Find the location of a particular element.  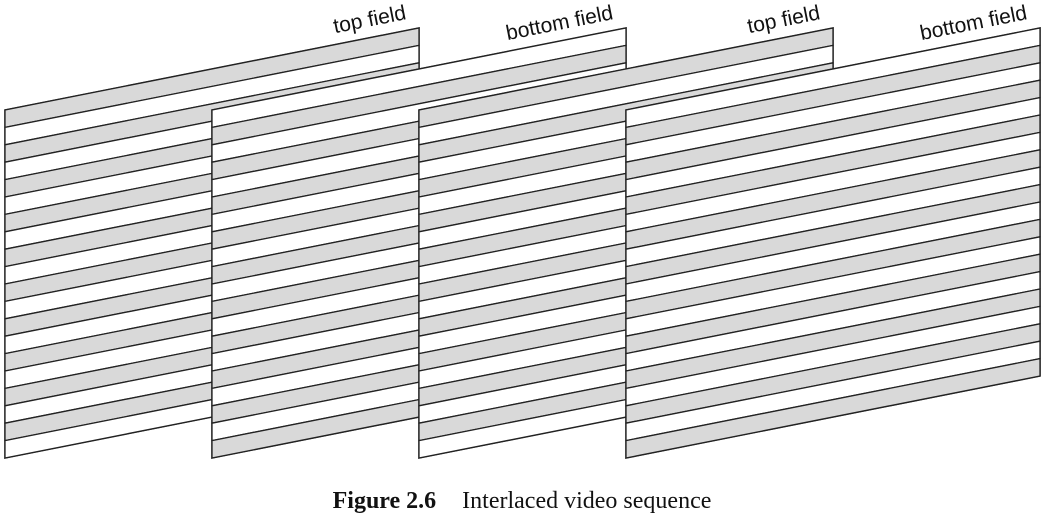

figure-number: Figure 2.6 is located at coordinates (384, 501).